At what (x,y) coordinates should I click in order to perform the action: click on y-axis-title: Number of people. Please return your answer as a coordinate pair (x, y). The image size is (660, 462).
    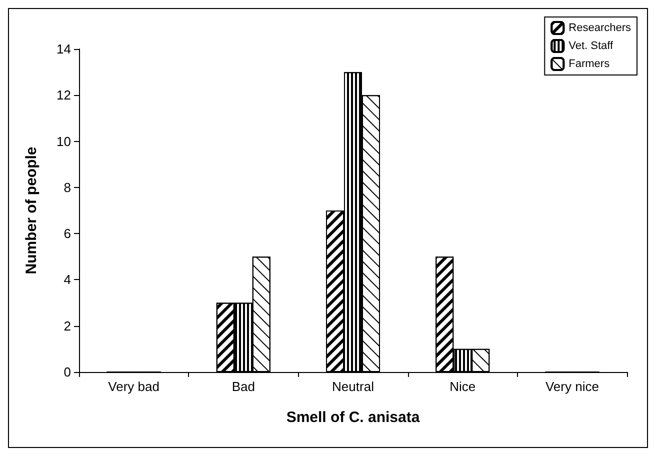
    Looking at the image, I should click on (31, 210).